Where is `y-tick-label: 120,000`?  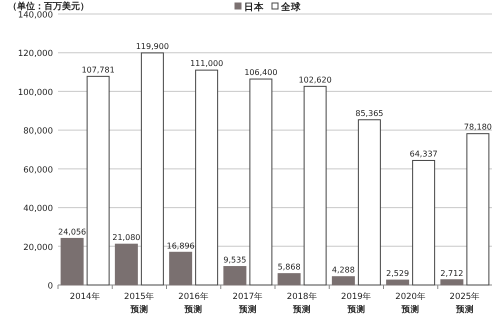 y-tick-label: 120,000 is located at coordinates (35, 54).